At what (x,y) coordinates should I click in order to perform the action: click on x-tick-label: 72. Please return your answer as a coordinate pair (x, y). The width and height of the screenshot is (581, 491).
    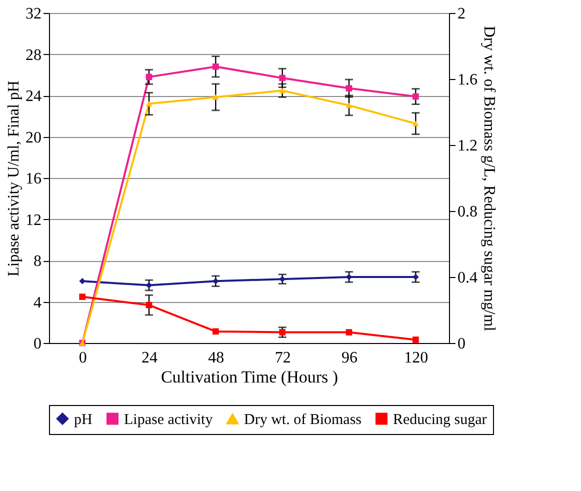
    Looking at the image, I should click on (282, 358).